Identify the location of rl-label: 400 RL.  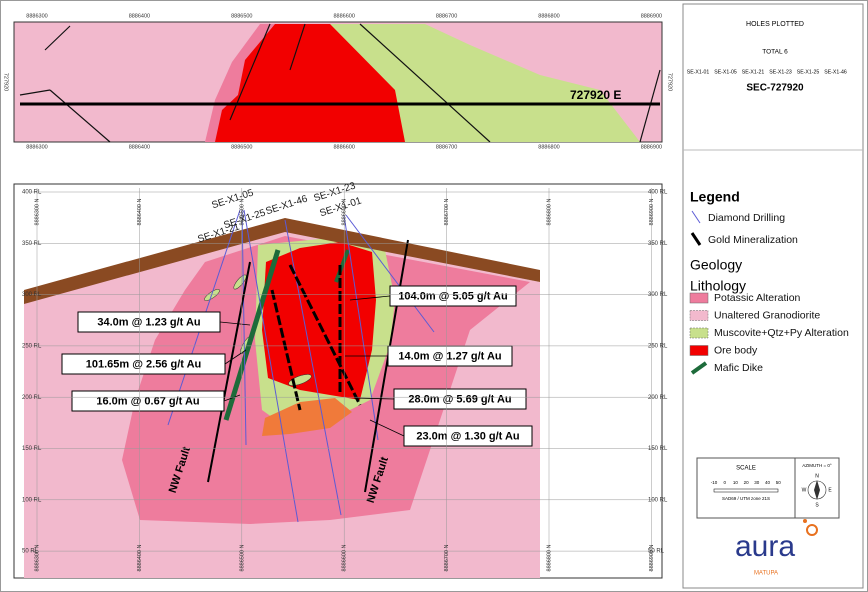
(32, 193).